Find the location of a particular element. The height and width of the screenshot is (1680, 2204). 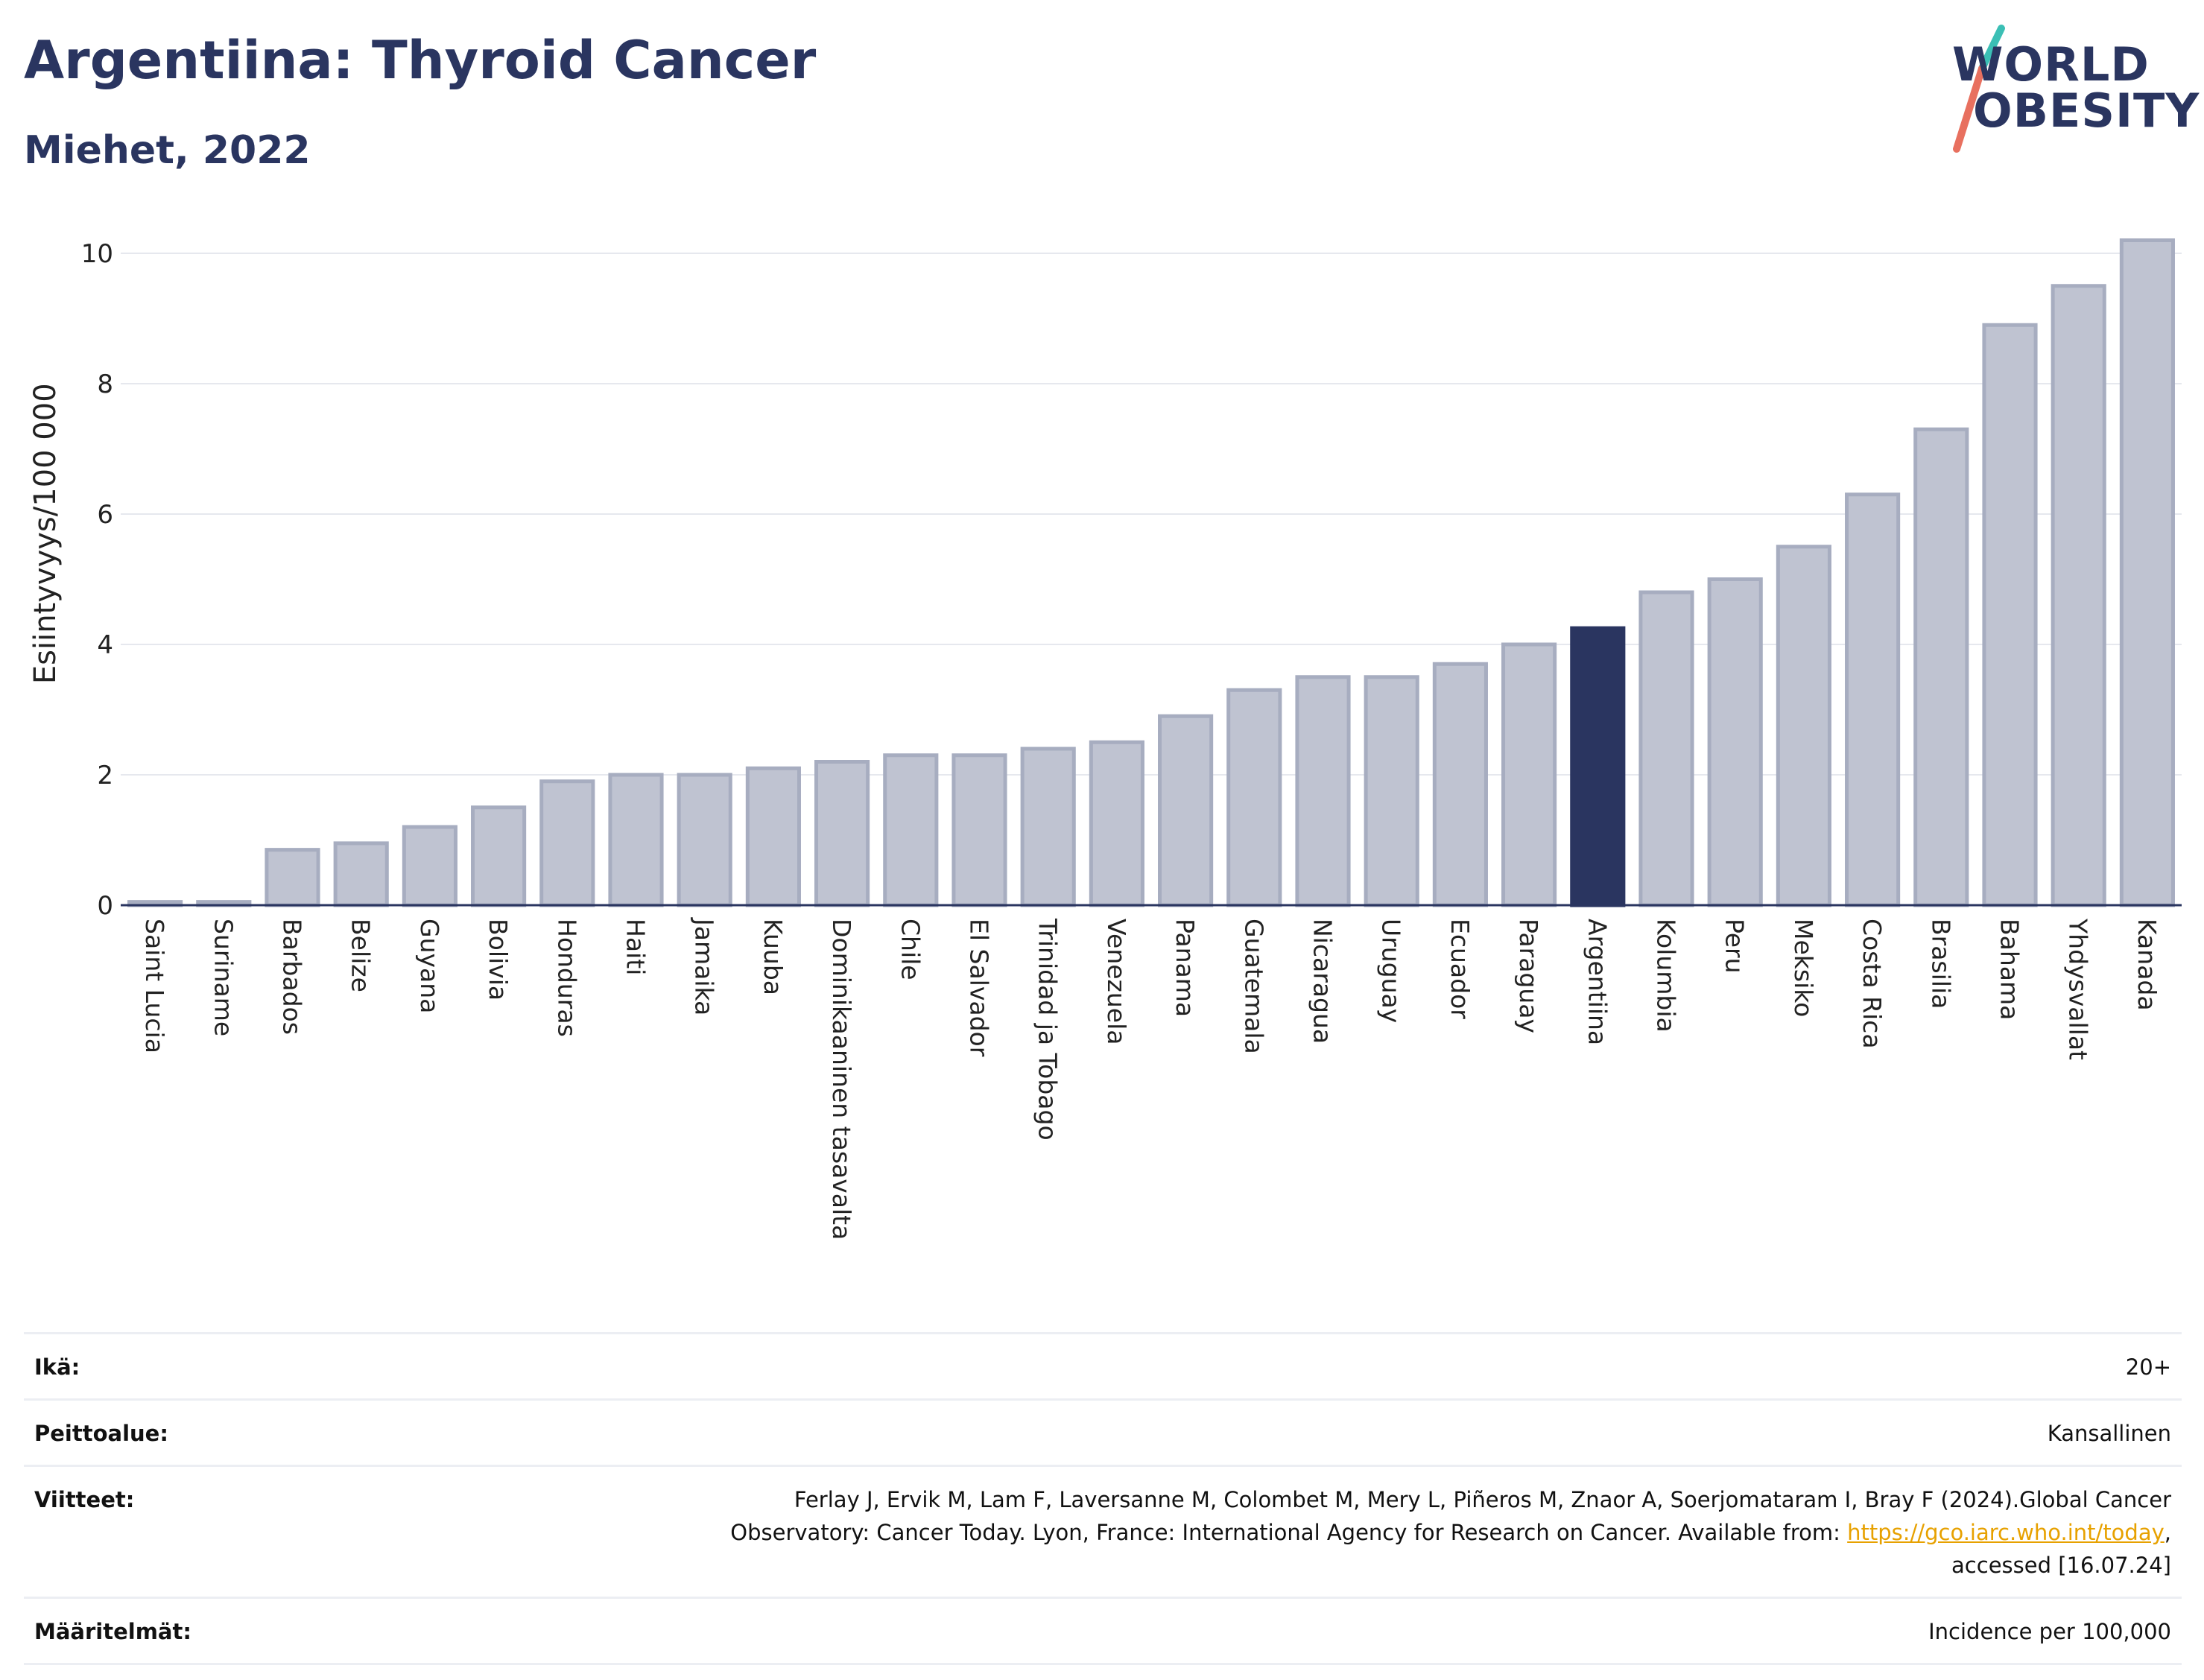

bar-kolumbia is located at coordinates (1666, 748).